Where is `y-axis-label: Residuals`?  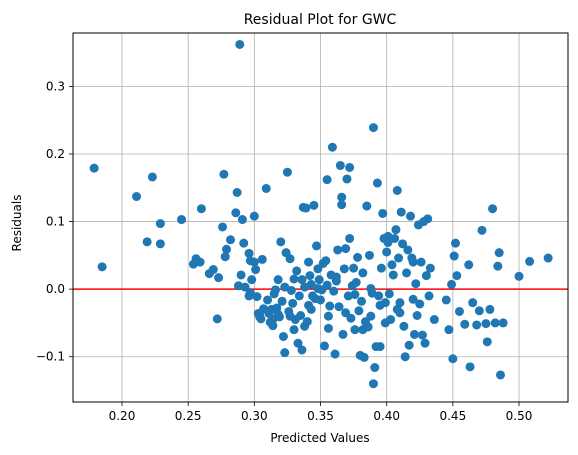 y-axis-label: Residuals is located at coordinates (17, 223).